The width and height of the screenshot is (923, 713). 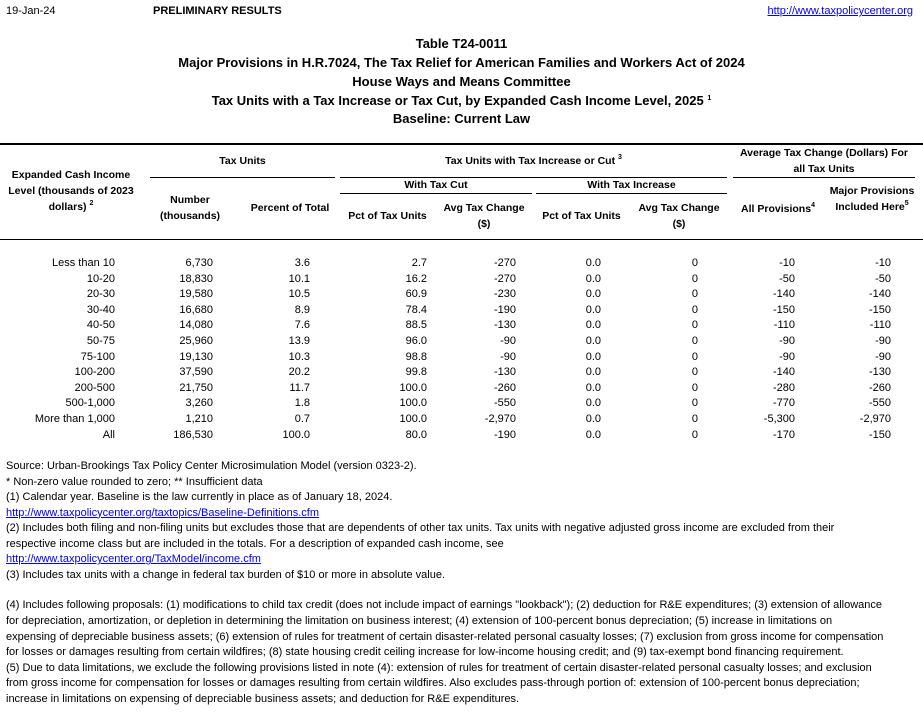 I want to click on header-text: Tax Units with Tax Increase or Cut, so click(x=530, y=161).